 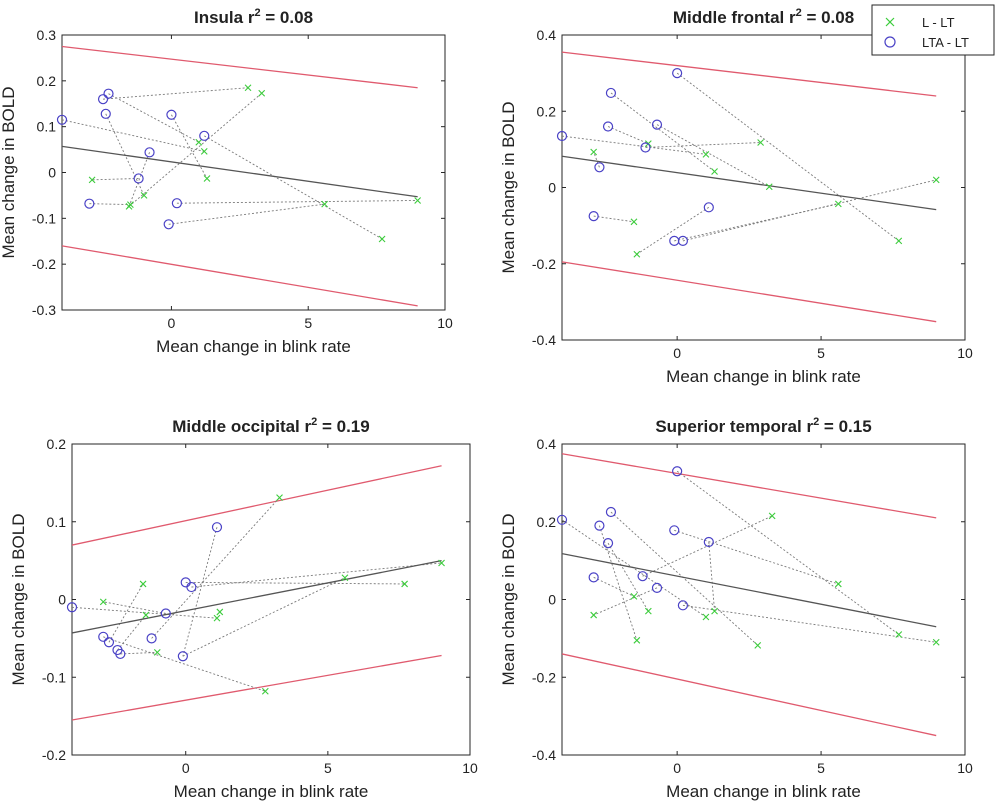 I want to click on chart-title: Superior temporal r2 = 0.15, so click(x=763, y=426).